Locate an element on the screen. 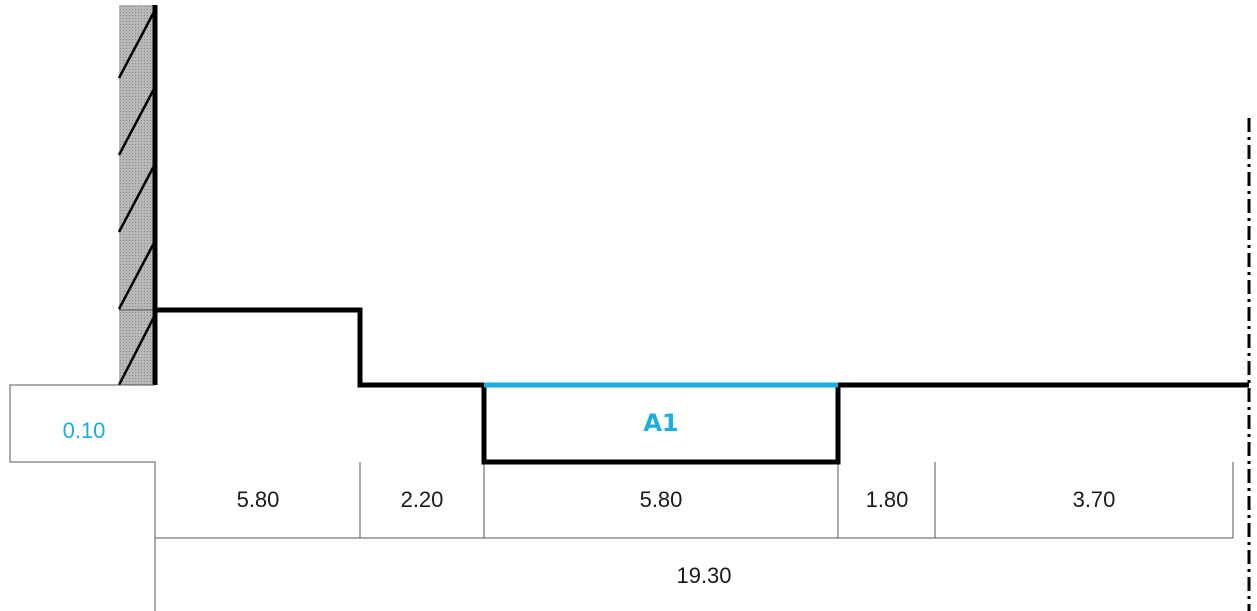 This screenshot has width=1257, height=611. dim-segment-5: 3.70 is located at coordinates (1094, 499).